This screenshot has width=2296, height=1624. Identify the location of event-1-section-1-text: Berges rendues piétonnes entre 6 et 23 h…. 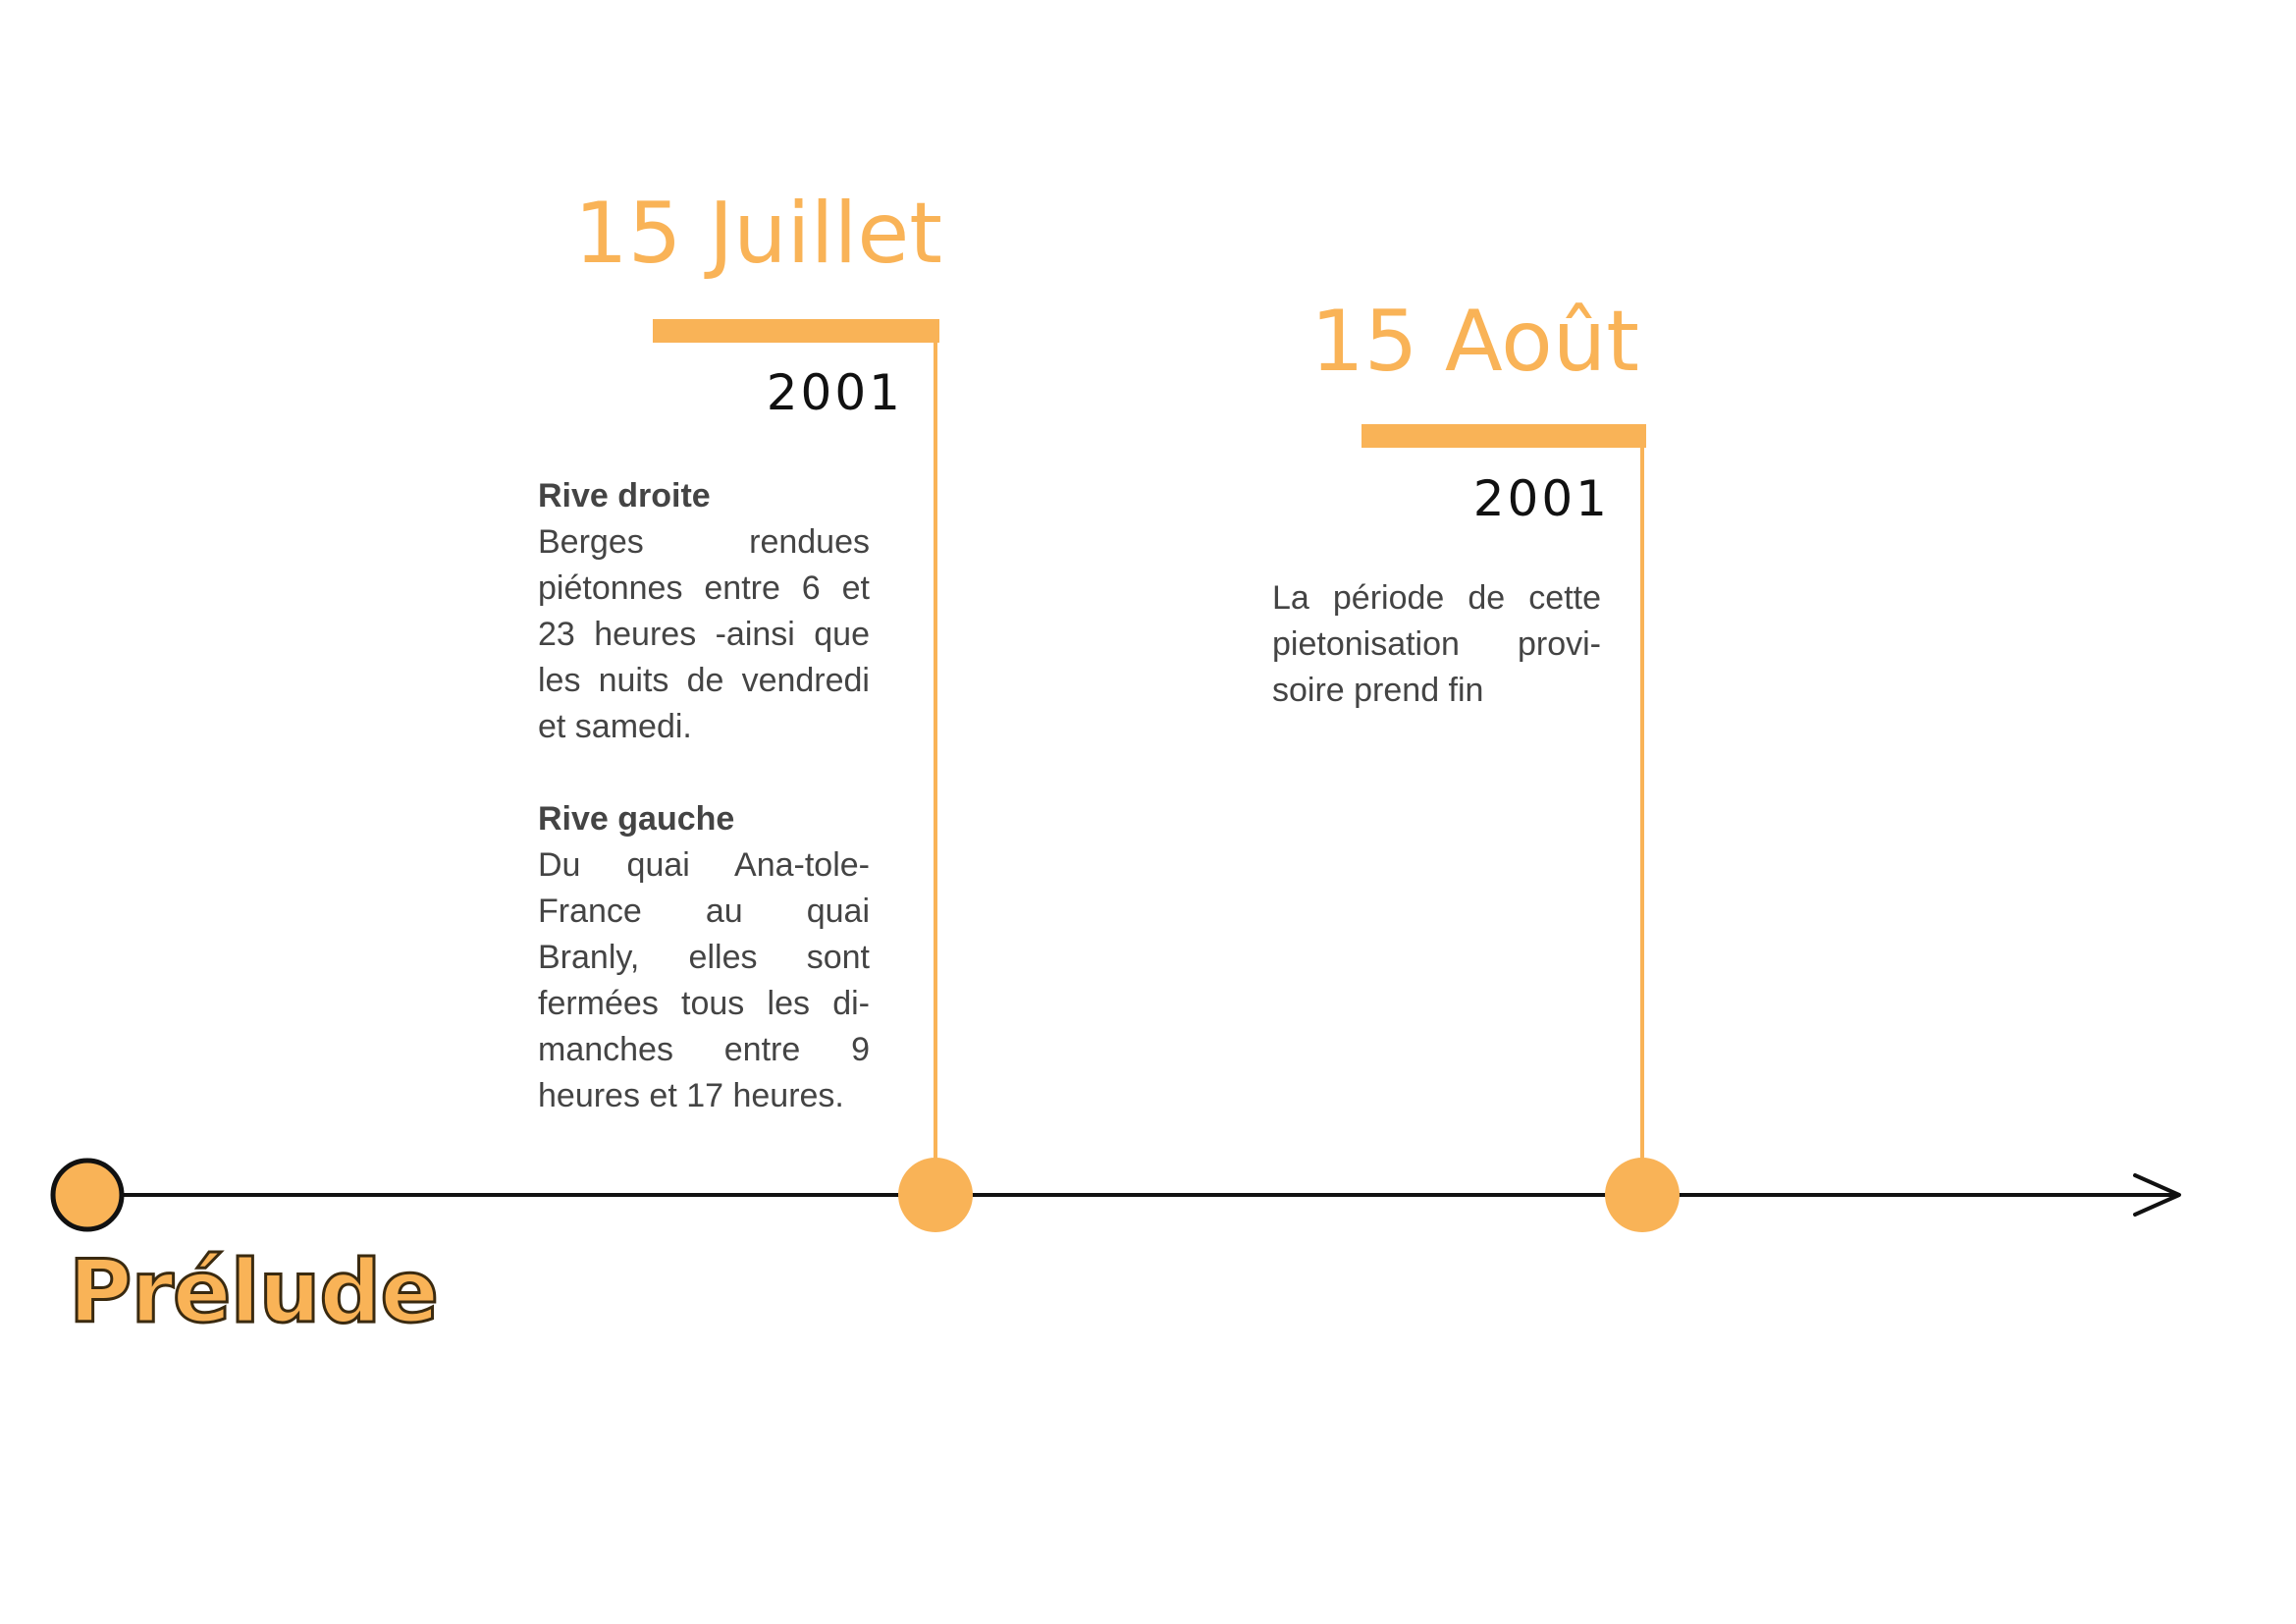
(704, 634).